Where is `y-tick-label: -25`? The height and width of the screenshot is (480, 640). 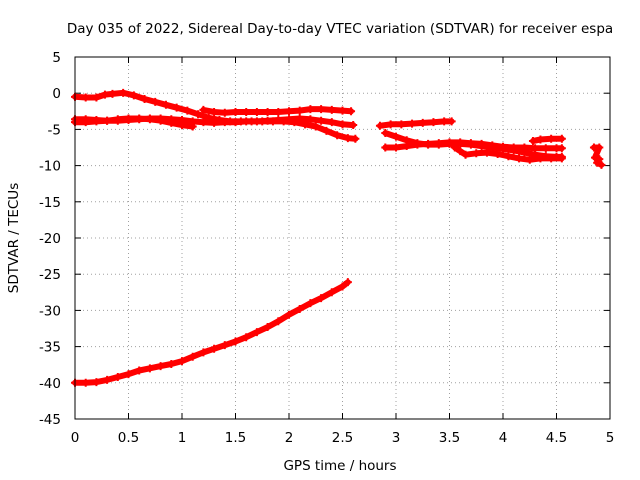
y-tick-label: -25 is located at coordinates (50, 275).